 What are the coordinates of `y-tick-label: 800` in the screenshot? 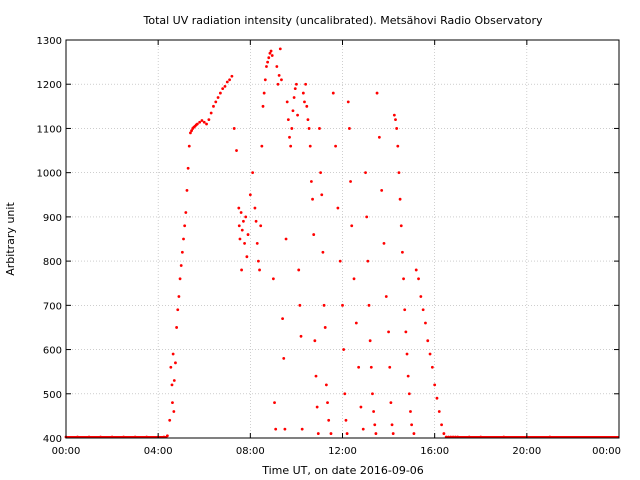 It's located at (52, 262).